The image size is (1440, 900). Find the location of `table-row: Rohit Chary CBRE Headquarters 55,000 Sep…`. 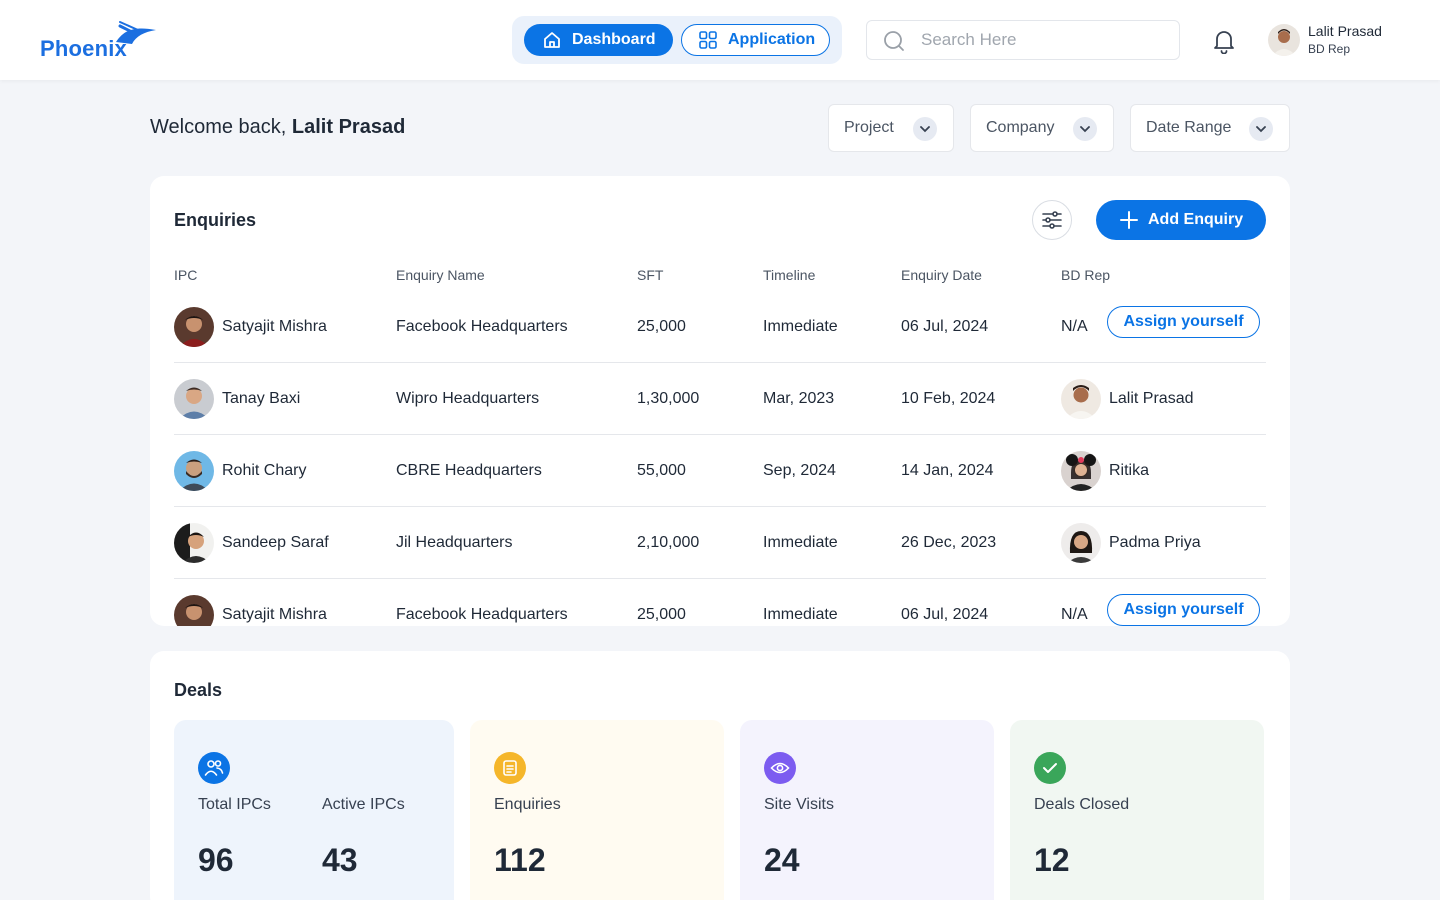

table-row: Rohit Chary CBRE Headquarters 55,000 Sep… is located at coordinates (720, 471).